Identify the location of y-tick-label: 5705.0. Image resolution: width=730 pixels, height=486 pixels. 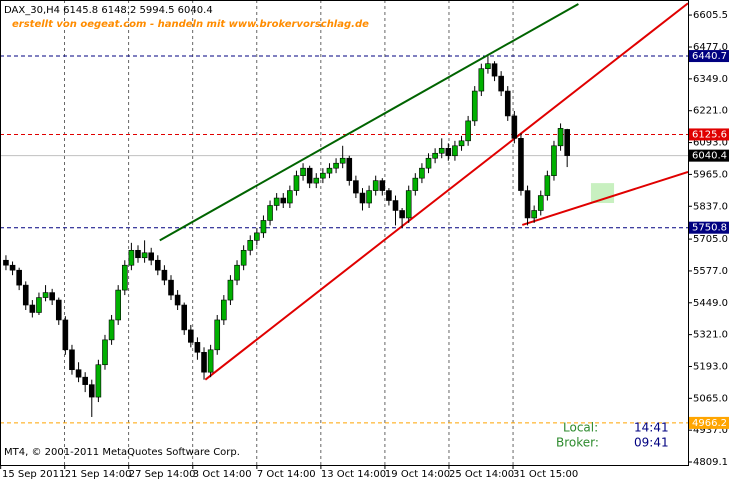
(710, 239).